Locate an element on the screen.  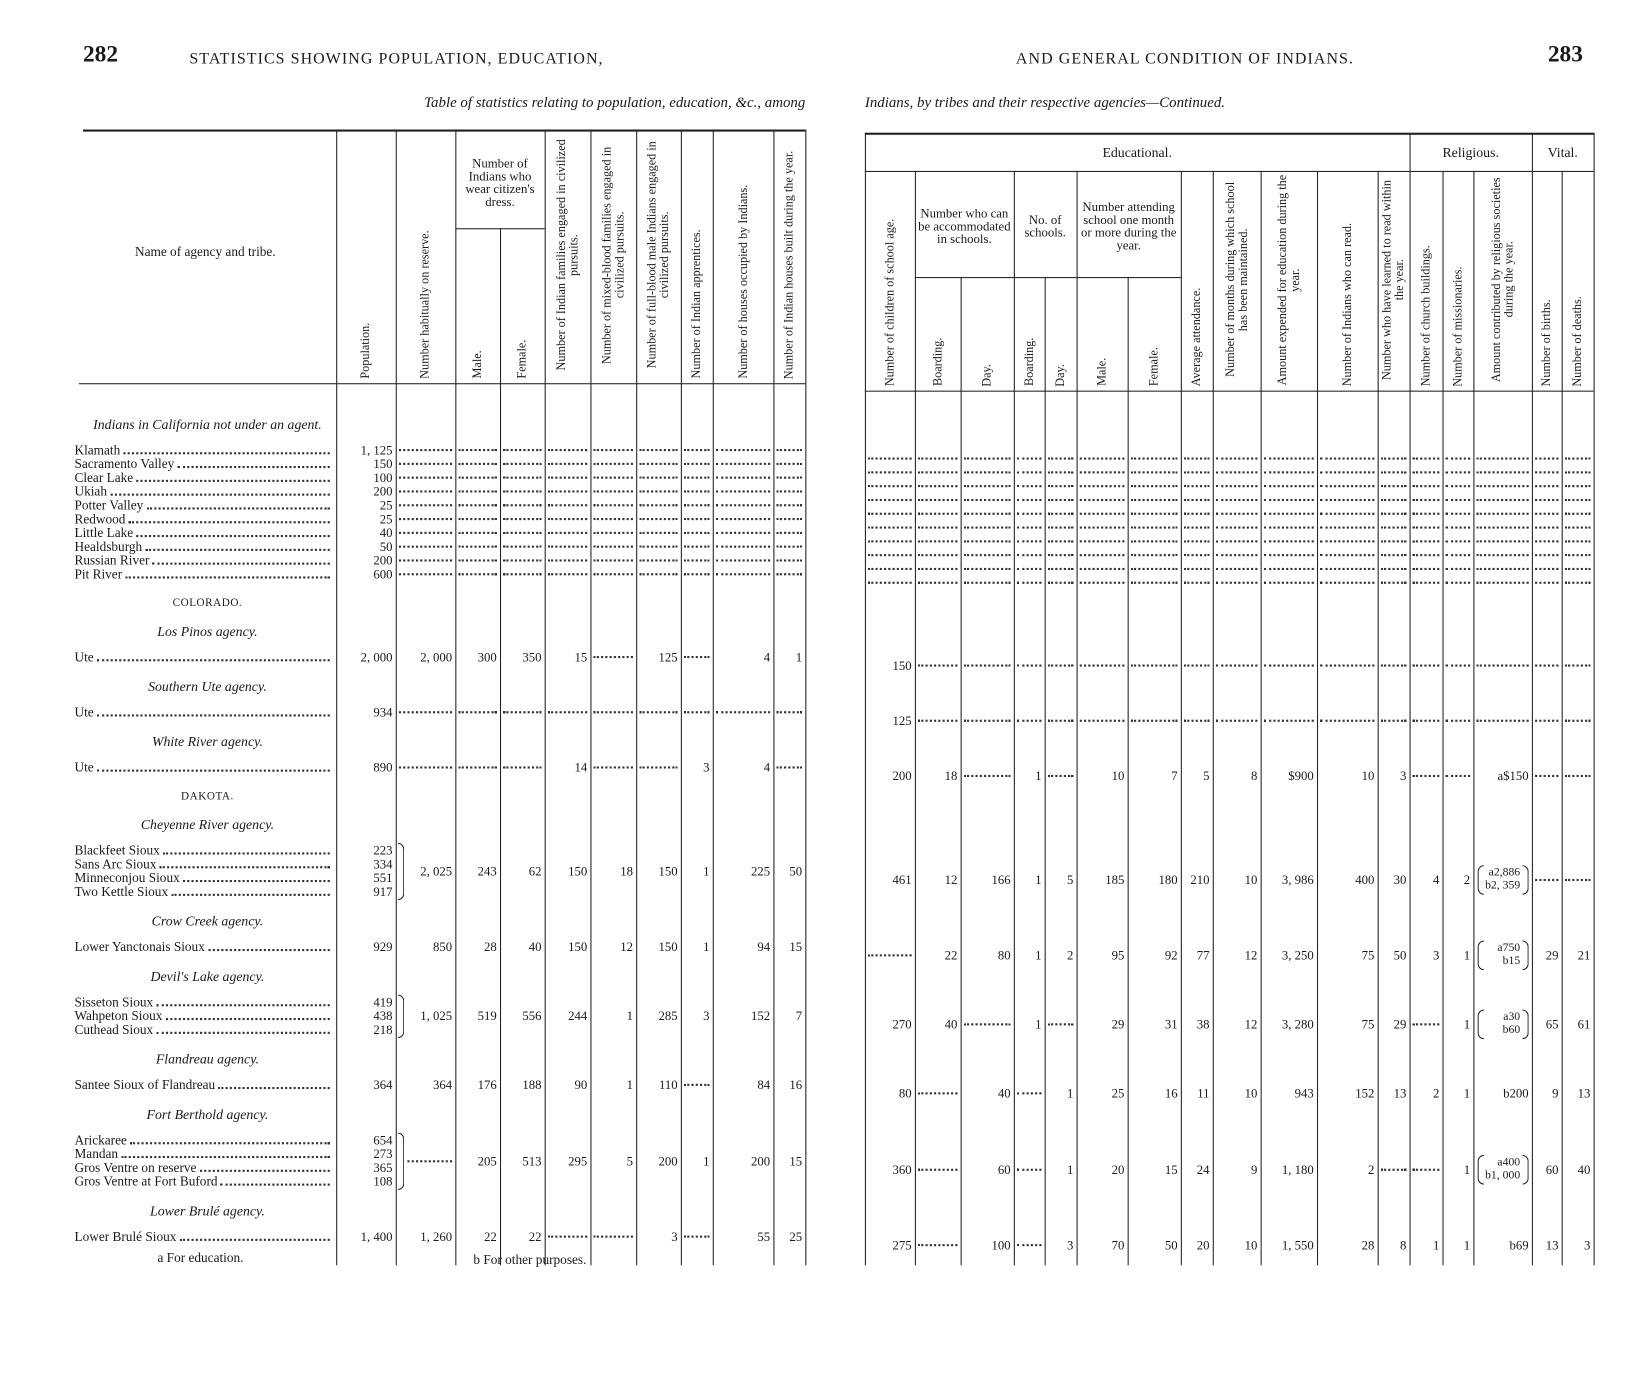
cell-value: 15 is located at coordinates (581, 657).